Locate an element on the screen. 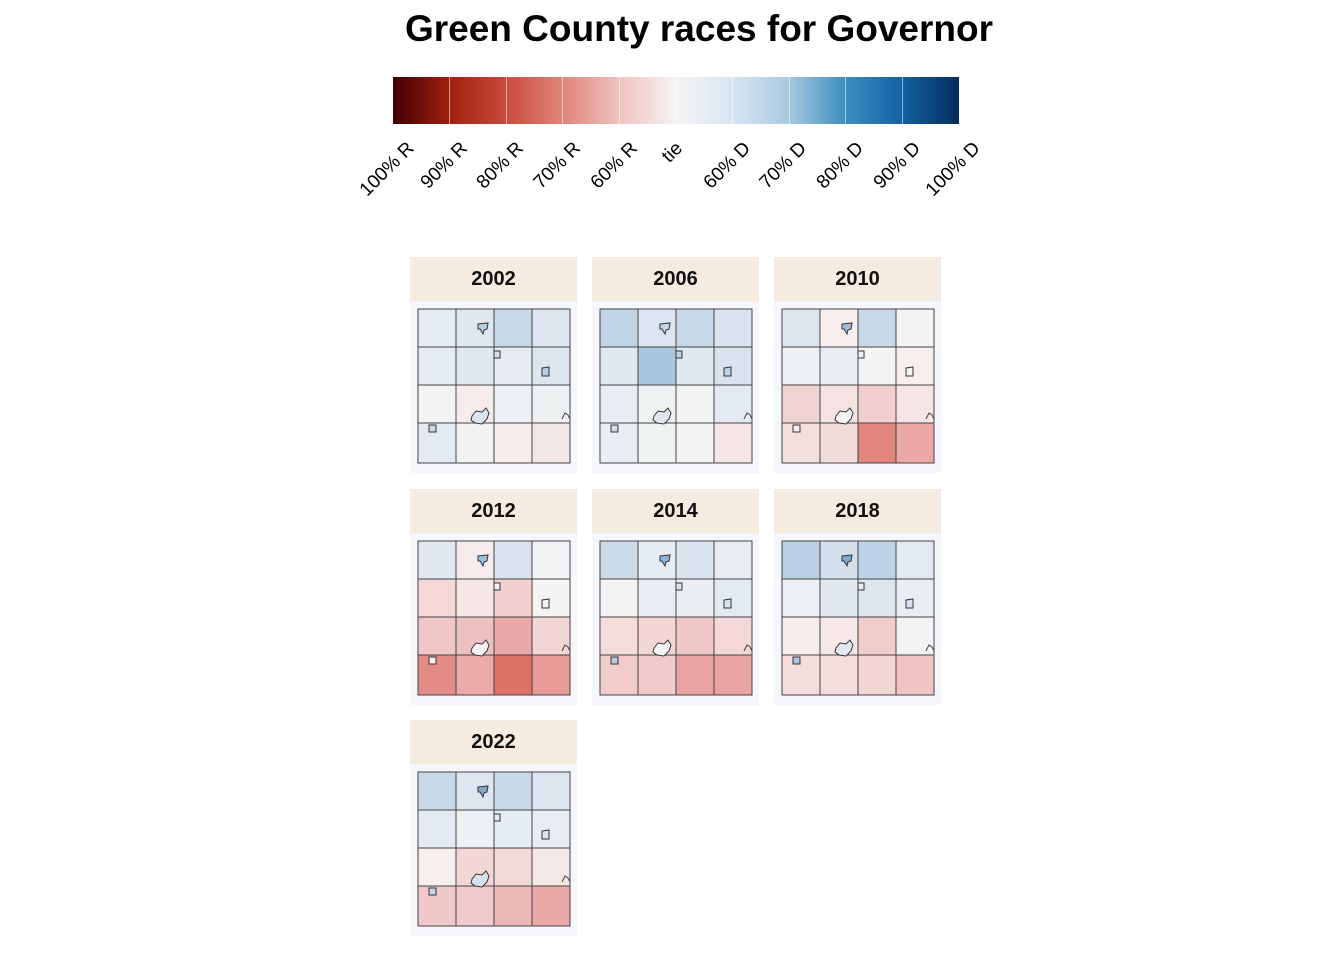 This screenshot has width=1344, height=960. facet-panel-2012: 2012 is located at coordinates (493, 597).